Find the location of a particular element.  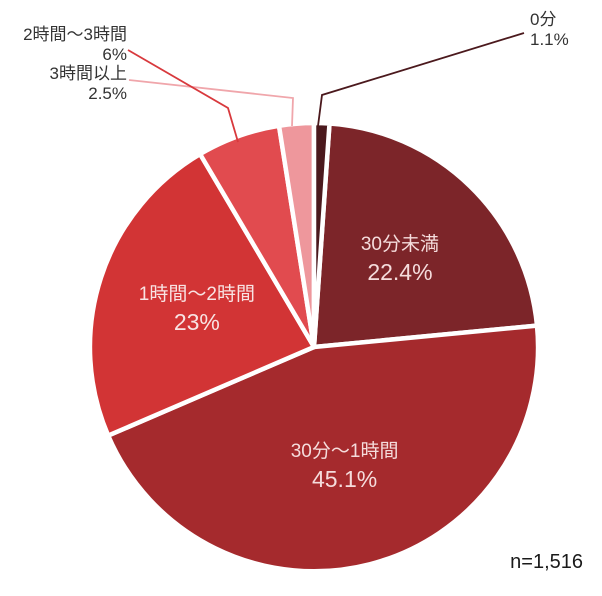

slice-label-30min-1h-text: 30分〜1時間 is located at coordinates (344, 452).